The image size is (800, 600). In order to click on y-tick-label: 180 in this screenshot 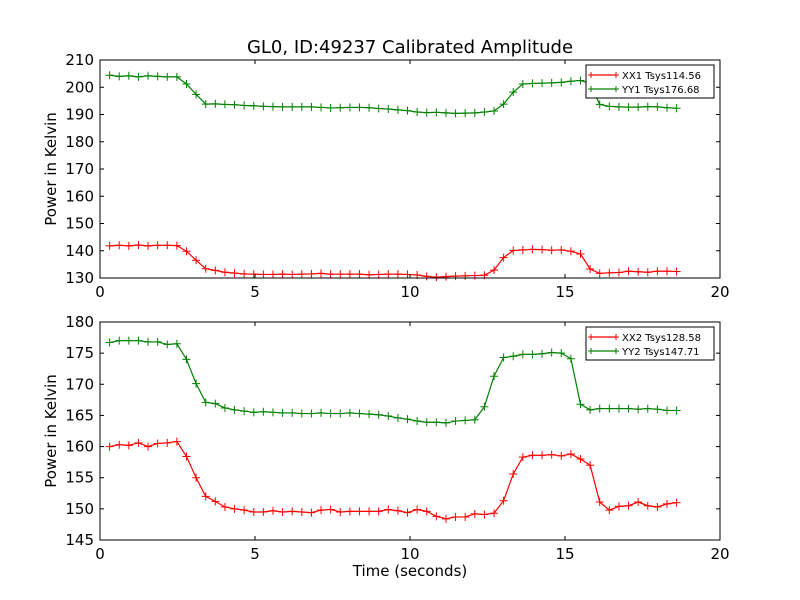, I will do `click(79, 142)`.